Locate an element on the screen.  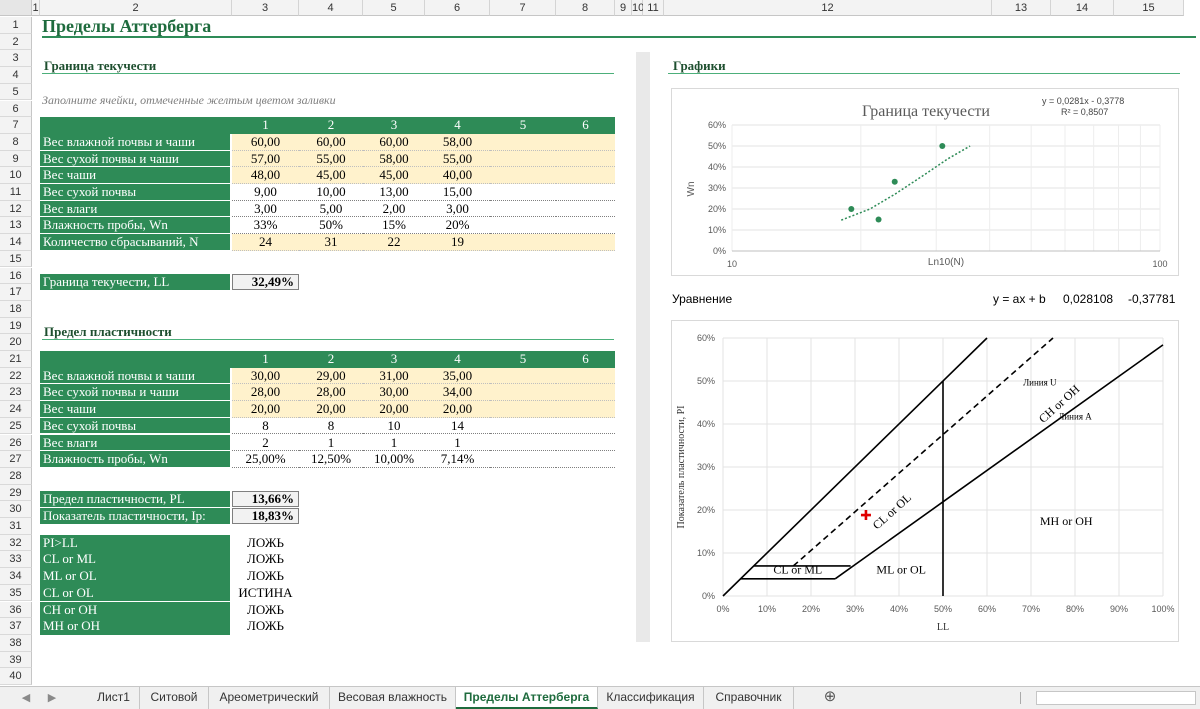
row-header: 37 is located at coordinates (16, 626).